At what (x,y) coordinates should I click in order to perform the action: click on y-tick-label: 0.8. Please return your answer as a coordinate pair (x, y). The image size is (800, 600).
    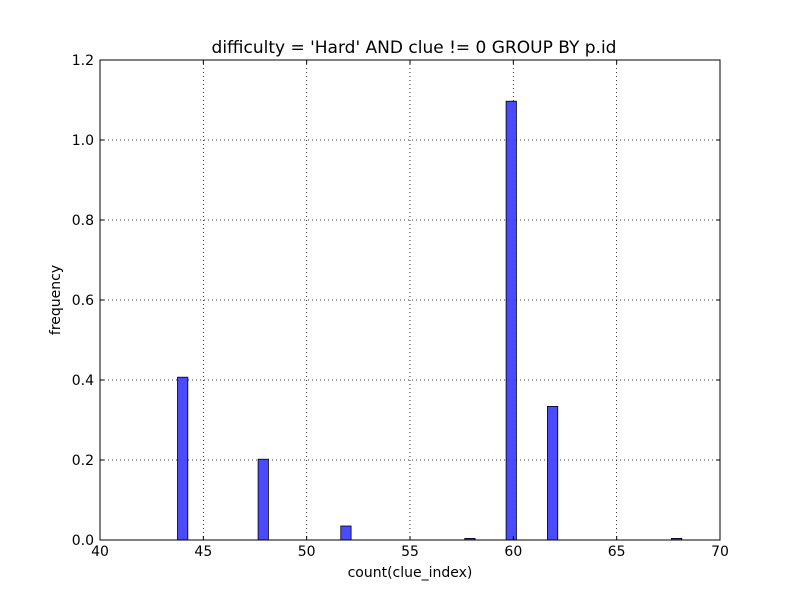
    Looking at the image, I should click on (83, 221).